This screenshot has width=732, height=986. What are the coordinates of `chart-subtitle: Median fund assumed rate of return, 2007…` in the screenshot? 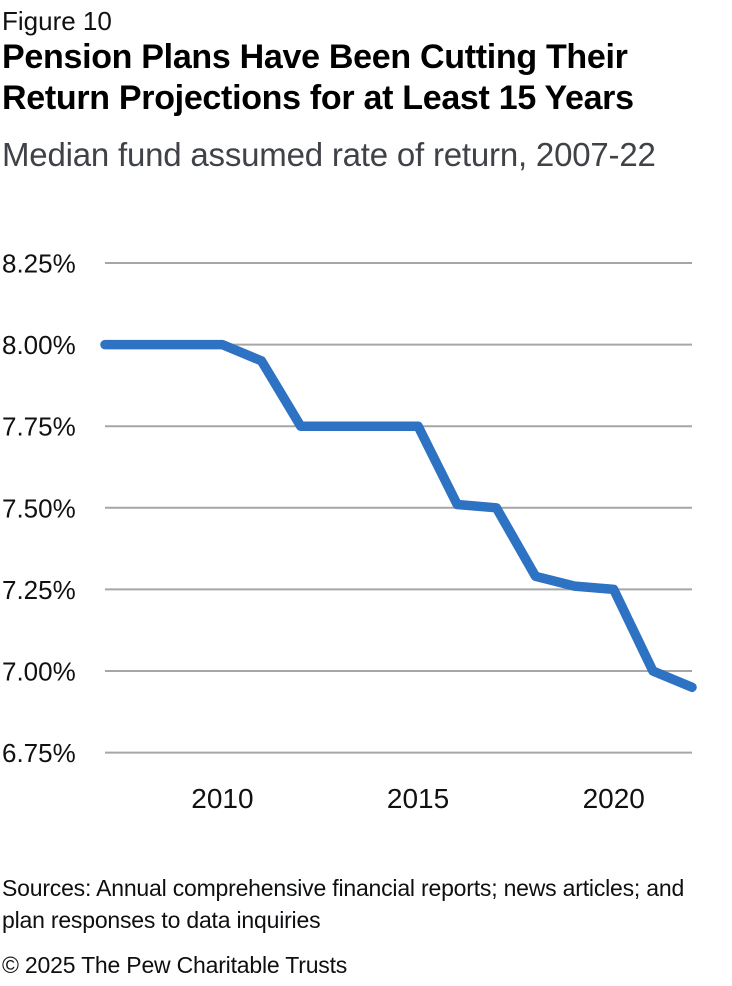 It's located at (329, 154).